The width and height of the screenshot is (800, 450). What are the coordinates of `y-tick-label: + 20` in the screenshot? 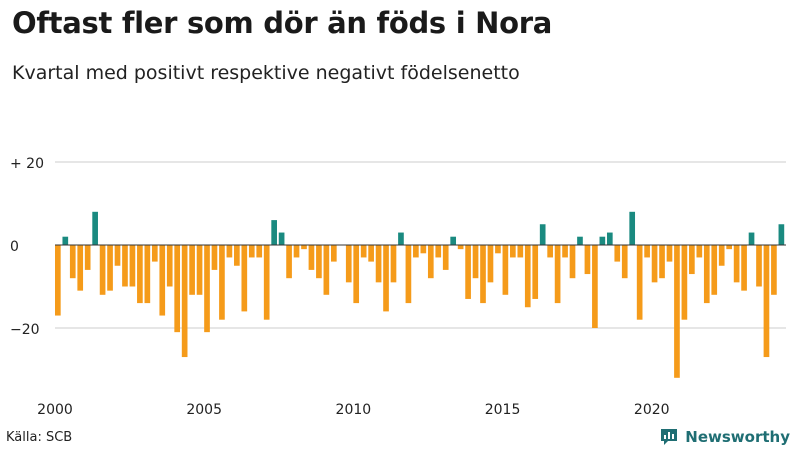 It's located at (27, 164).